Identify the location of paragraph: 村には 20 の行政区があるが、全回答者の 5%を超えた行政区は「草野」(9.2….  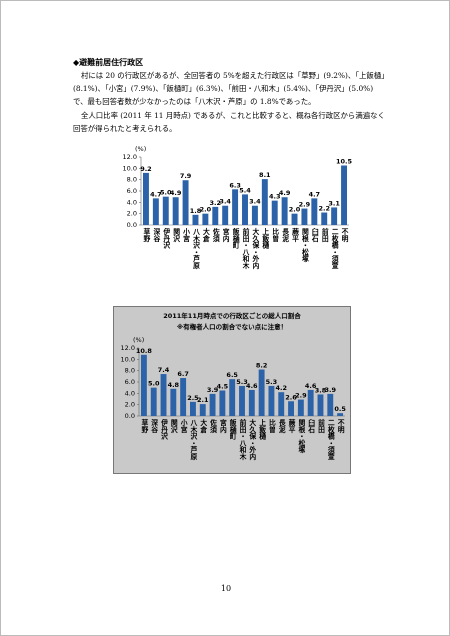
(229, 88).